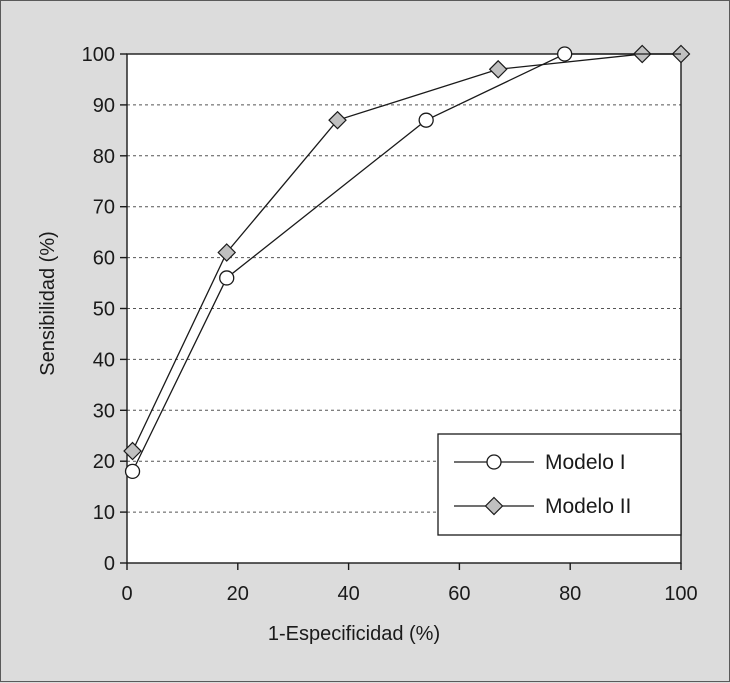 Image resolution: width=730 pixels, height=683 pixels. I want to click on x-tick-label: 60, so click(459, 594).